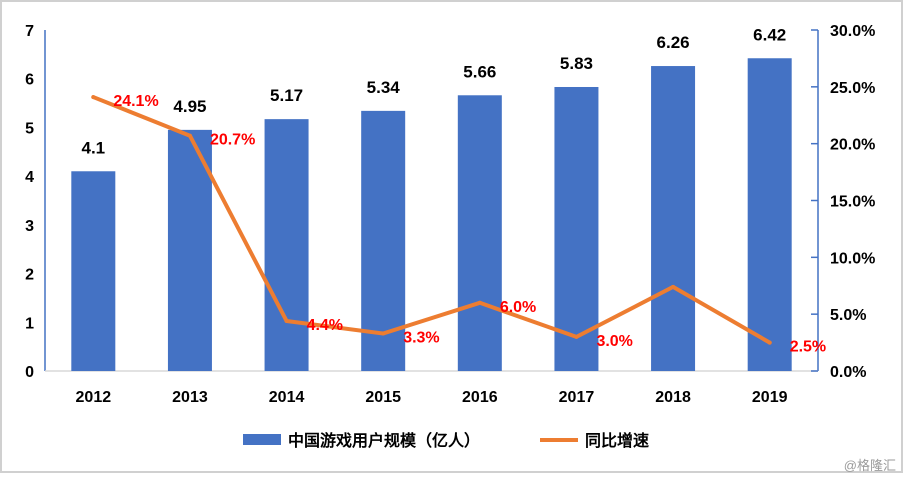 This screenshot has height=480, width=904. Describe the element at coordinates (518, 307) in the screenshot. I see `growth-label: 6.0%` at that location.